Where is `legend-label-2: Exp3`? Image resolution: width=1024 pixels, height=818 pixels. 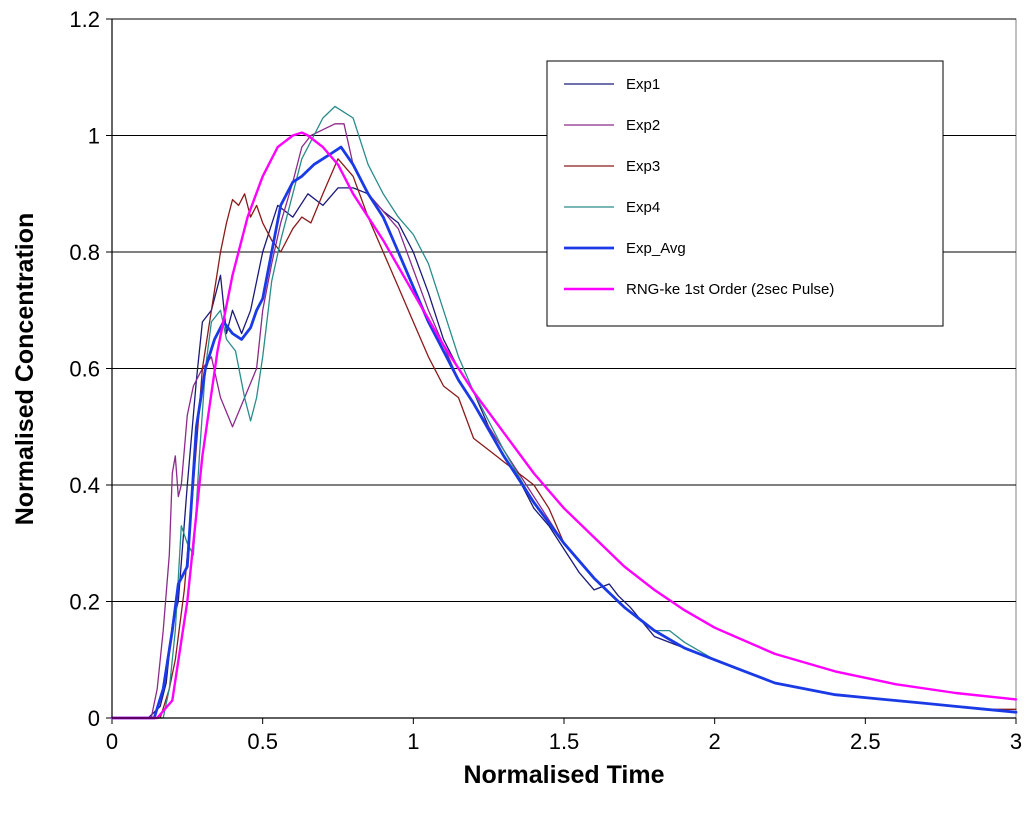
legend-label-2: Exp3 is located at coordinates (643, 166).